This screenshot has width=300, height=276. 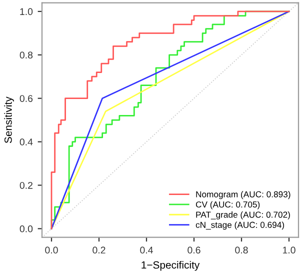 What do you see at coordinates (26, 98) in the screenshot?
I see `y-tick-label: 0.6` at bounding box center [26, 98].